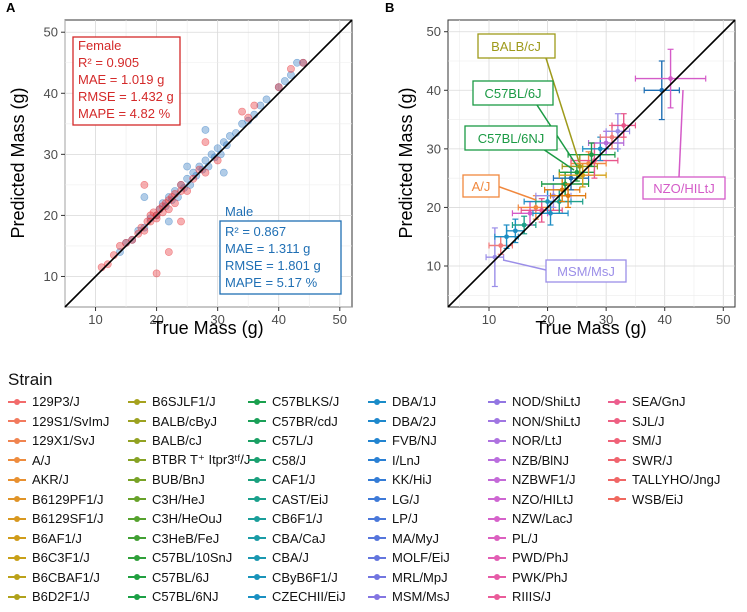 The image size is (747, 612). I want to click on callout-balbcj: BALB/cJ, so click(516, 46).